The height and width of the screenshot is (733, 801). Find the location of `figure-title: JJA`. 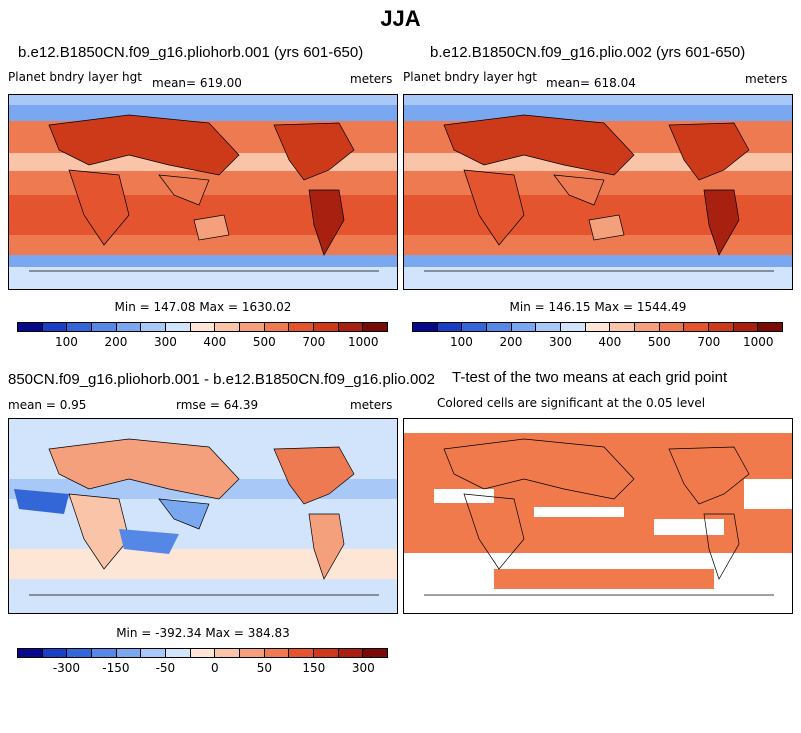

figure-title: JJA is located at coordinates (400, 18).